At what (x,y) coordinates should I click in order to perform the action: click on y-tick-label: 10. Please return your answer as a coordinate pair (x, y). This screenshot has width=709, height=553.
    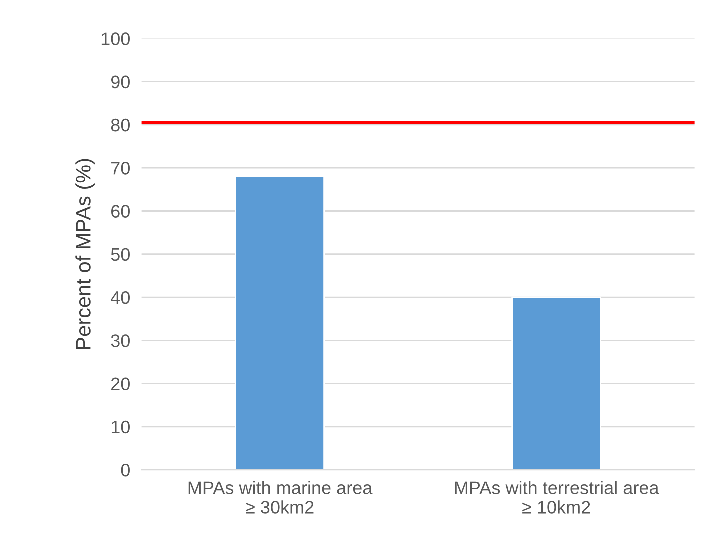
    Looking at the image, I should click on (121, 427).